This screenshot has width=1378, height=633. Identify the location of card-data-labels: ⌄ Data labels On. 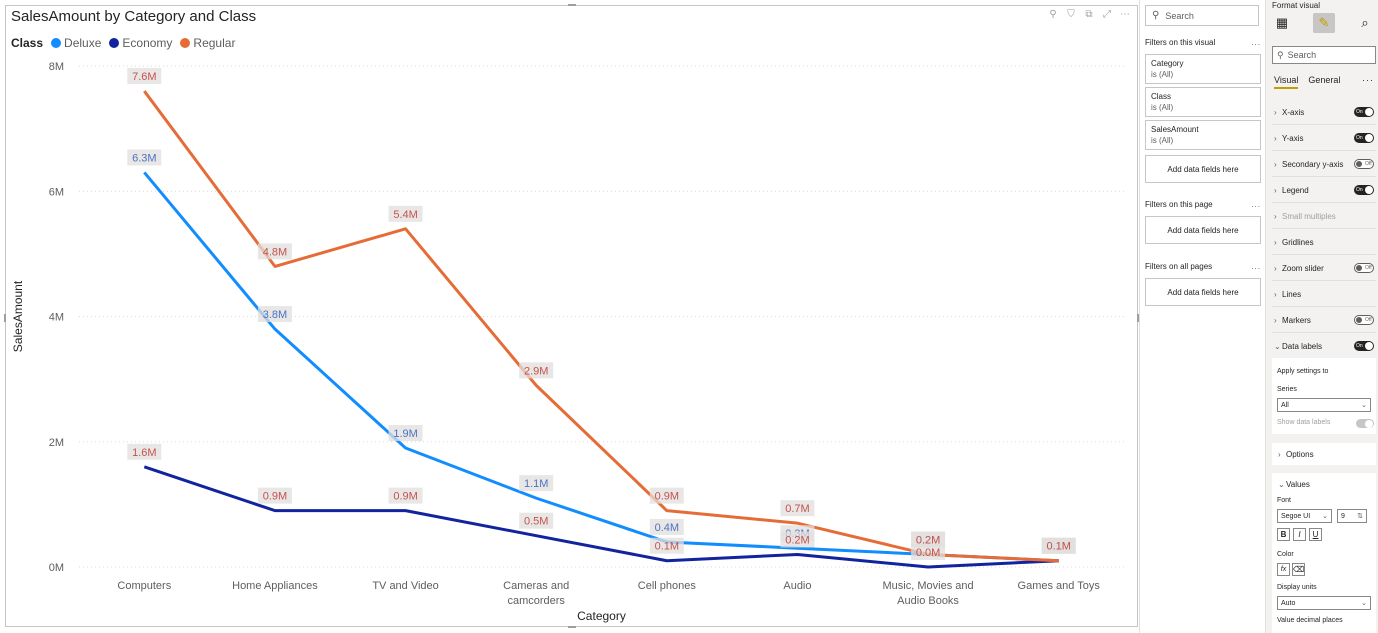
(1325, 346).